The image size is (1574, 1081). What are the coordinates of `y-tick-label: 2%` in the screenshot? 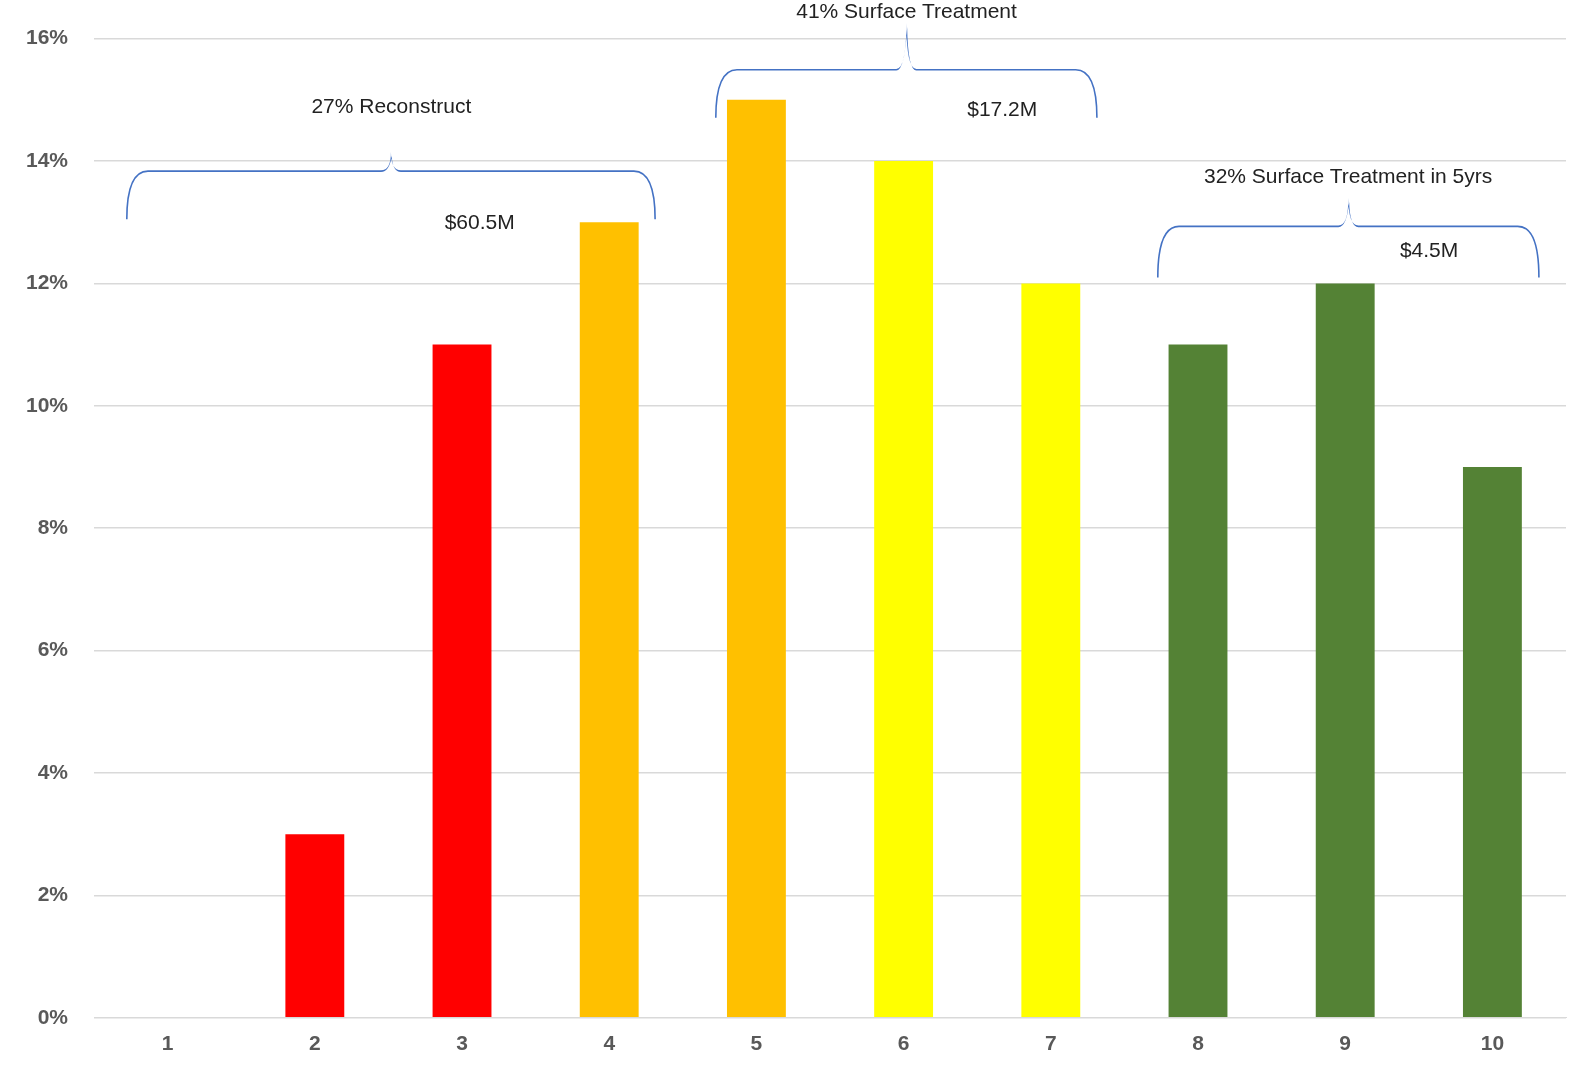 It's located at (53, 894).